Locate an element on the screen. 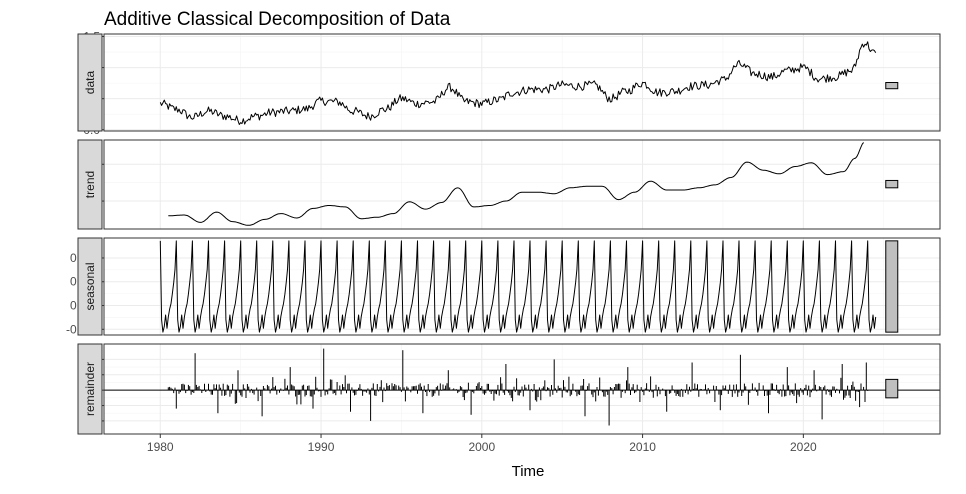  trend-line is located at coordinates (516, 184).